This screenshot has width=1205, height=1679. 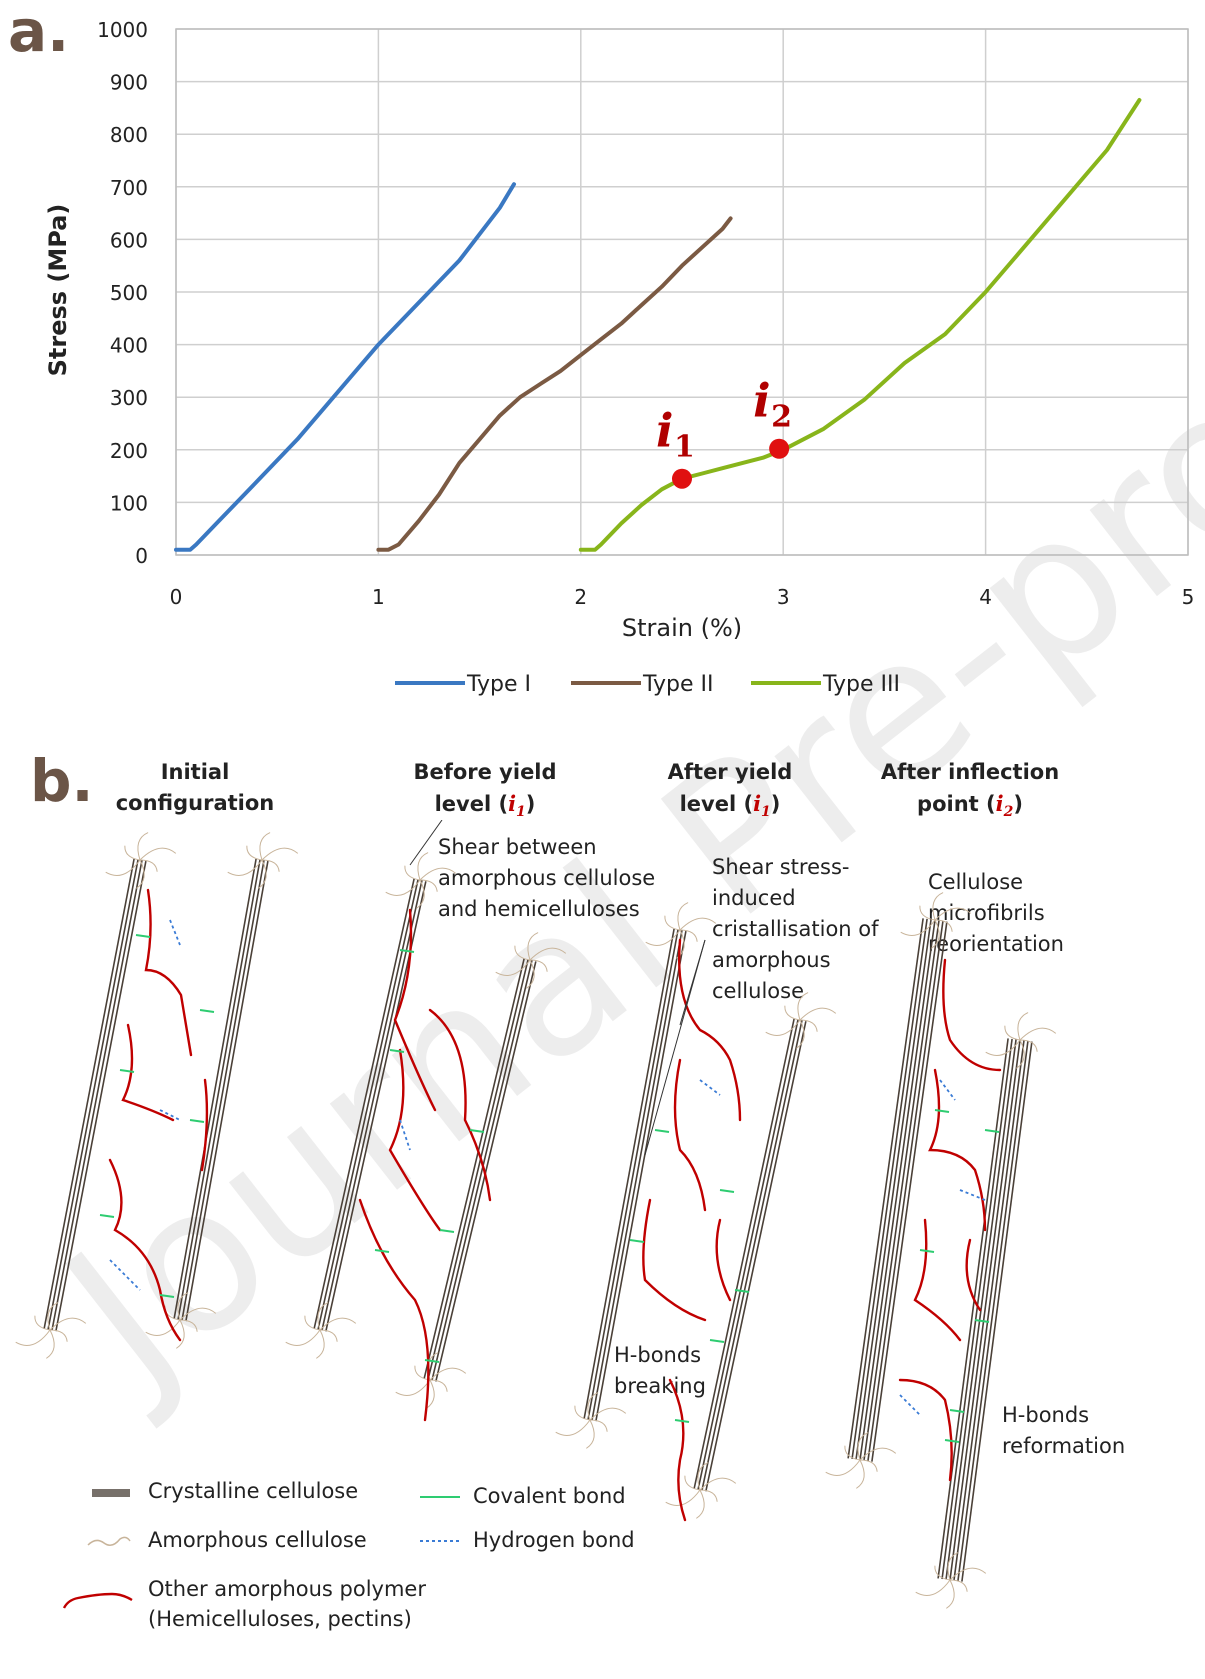 What do you see at coordinates (682, 478) in the screenshot?
I see `annotation-point-i1` at bounding box center [682, 478].